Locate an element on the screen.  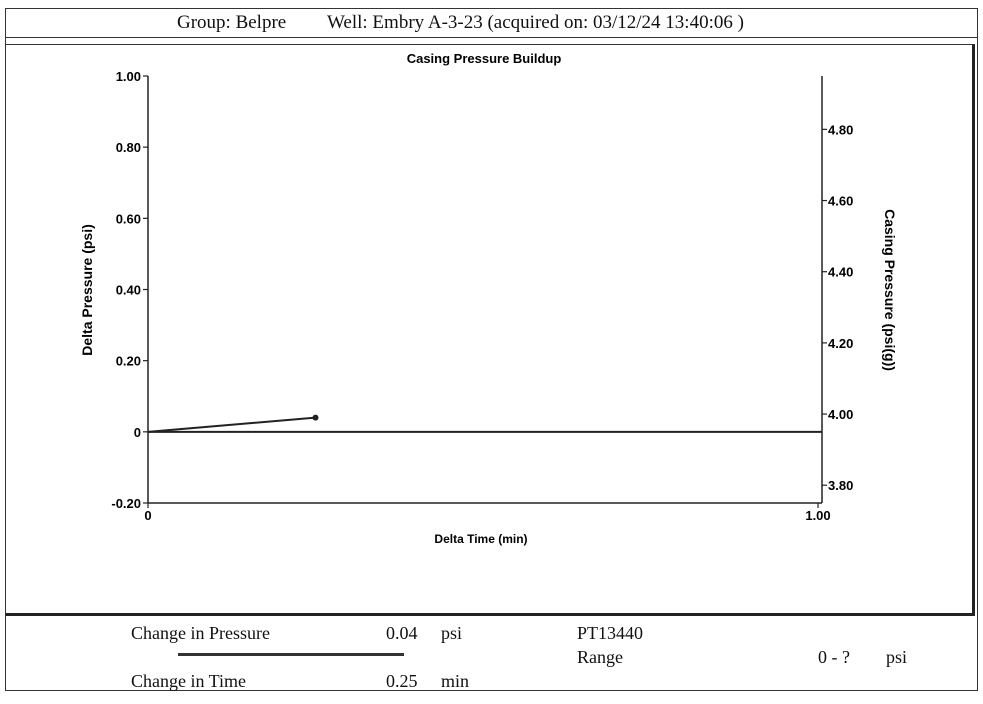
y-left-axis-title: Delta Pressure (psi) is located at coordinates (87, 290).